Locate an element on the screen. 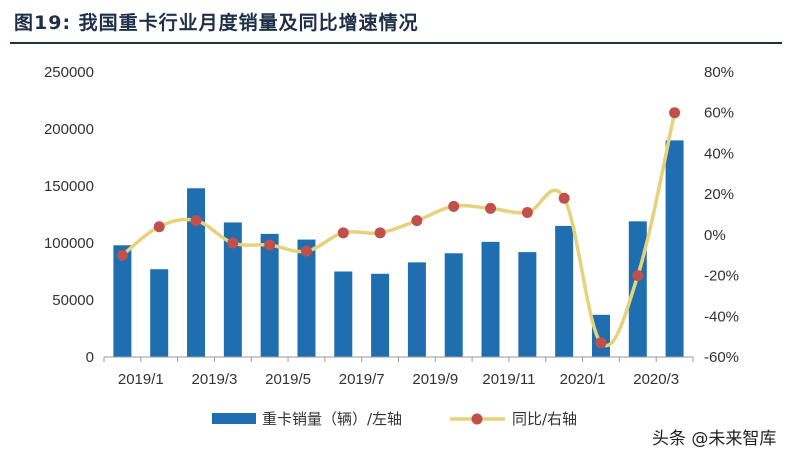  x-tick-label: 2019/9 is located at coordinates (435, 379).